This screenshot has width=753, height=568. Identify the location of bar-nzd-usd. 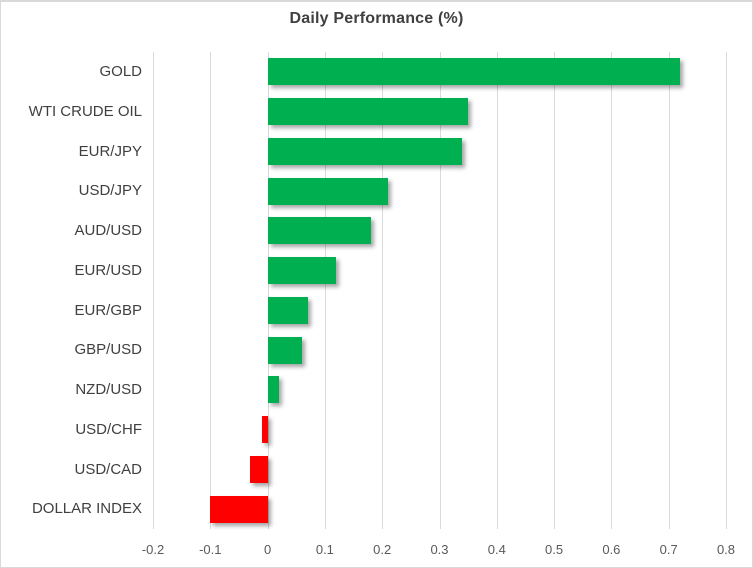
(273, 390).